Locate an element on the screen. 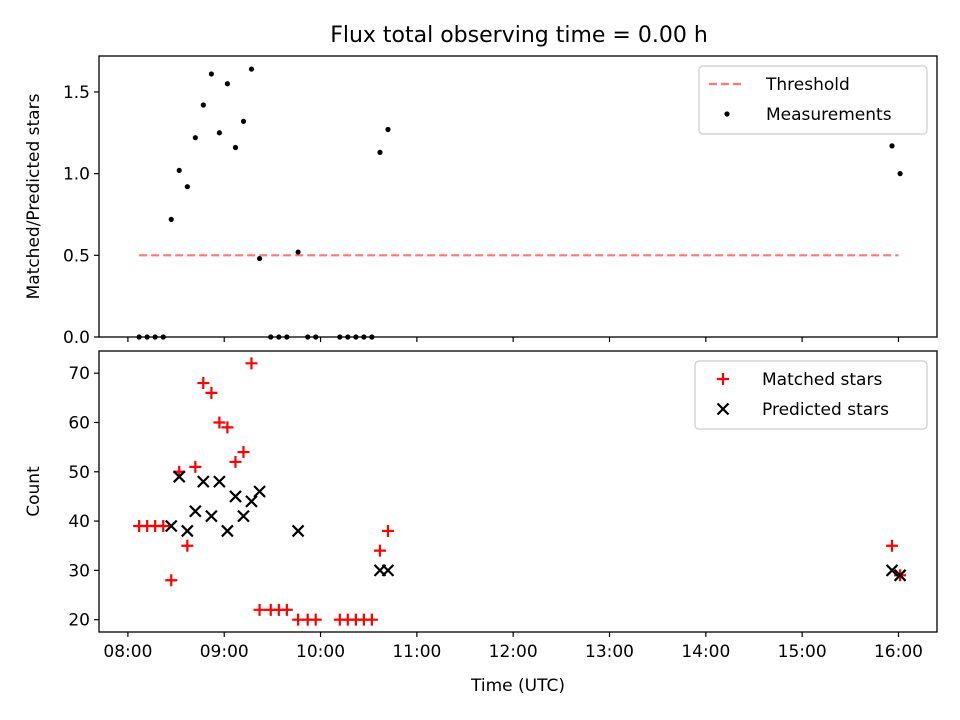  x-tick-label: 09:00 is located at coordinates (224, 652).